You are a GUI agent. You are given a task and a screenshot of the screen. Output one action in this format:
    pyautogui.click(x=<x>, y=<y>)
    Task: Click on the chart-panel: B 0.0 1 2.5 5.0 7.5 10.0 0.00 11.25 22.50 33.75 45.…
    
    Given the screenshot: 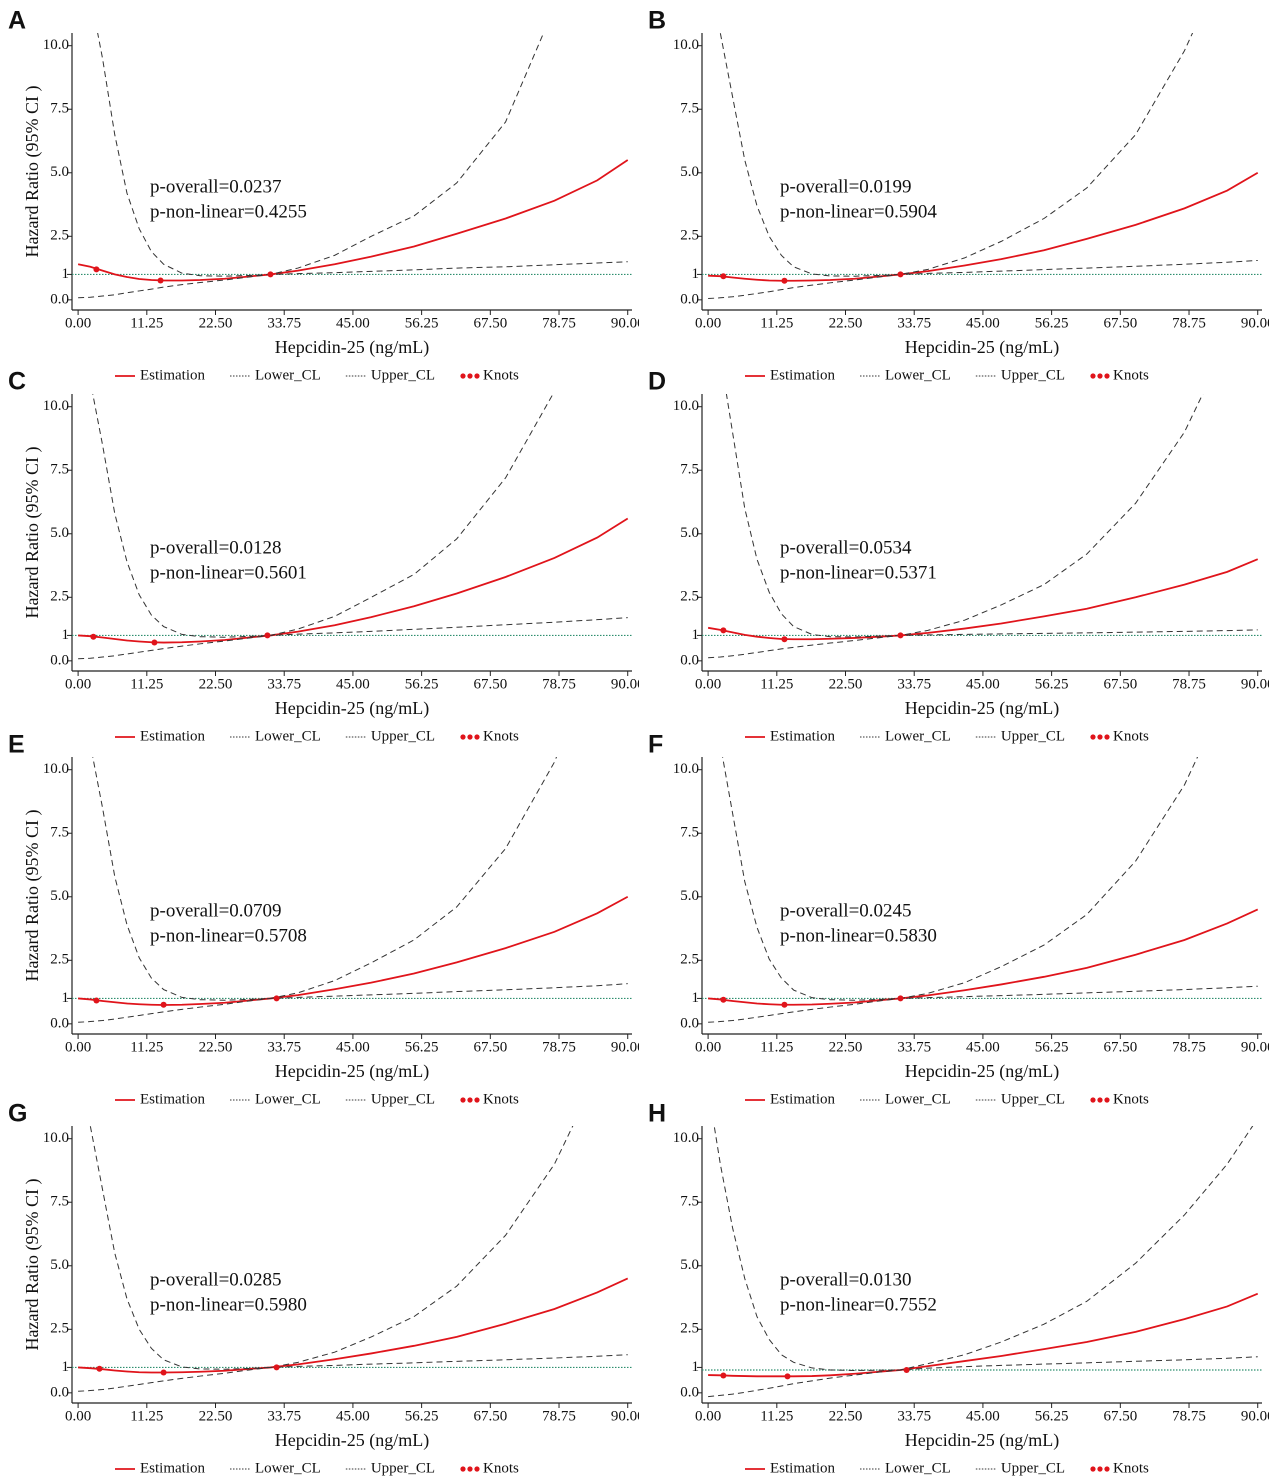 What is the action you would take?
    pyautogui.click(x=958, y=195)
    